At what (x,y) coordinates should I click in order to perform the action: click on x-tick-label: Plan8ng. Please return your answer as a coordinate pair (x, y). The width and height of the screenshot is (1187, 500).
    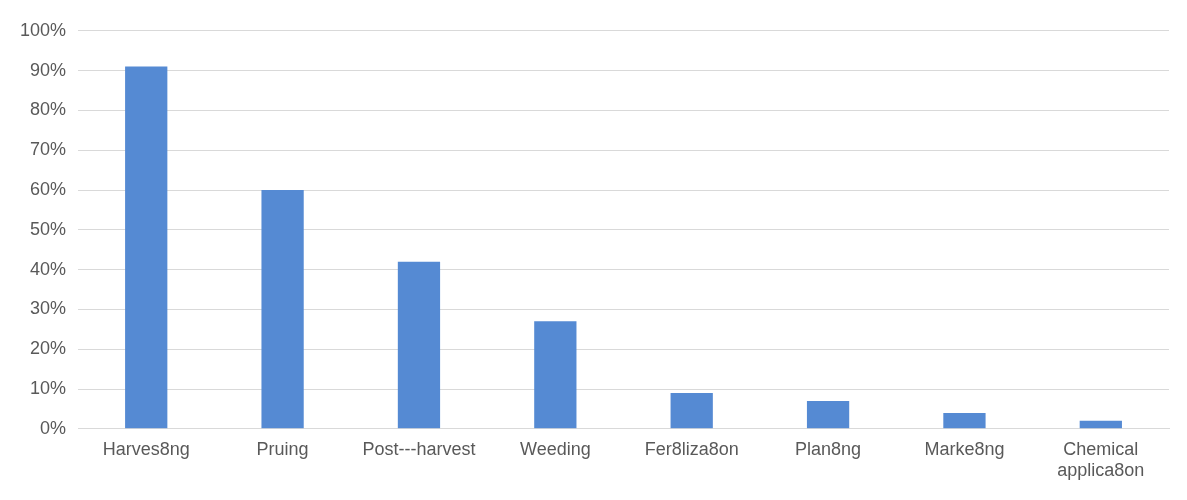
    Looking at the image, I should click on (828, 448).